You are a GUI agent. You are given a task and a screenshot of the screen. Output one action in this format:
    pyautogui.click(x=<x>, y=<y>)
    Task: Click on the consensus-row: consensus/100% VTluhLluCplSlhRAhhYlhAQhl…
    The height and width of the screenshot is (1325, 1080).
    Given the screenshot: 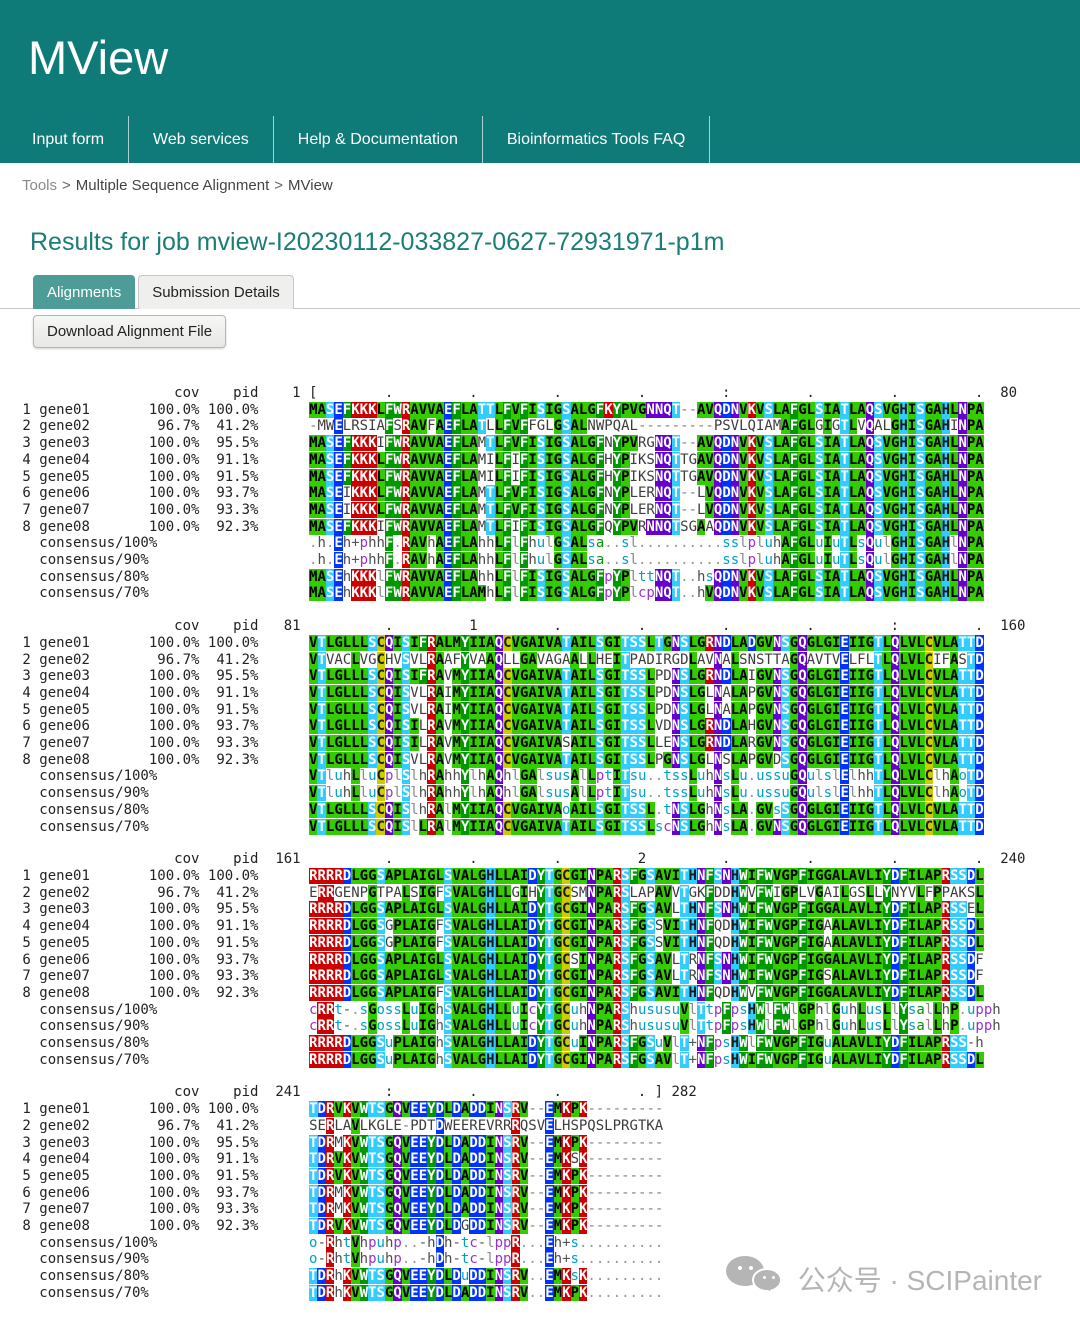 What is the action you would take?
    pyautogui.click(x=547, y=776)
    